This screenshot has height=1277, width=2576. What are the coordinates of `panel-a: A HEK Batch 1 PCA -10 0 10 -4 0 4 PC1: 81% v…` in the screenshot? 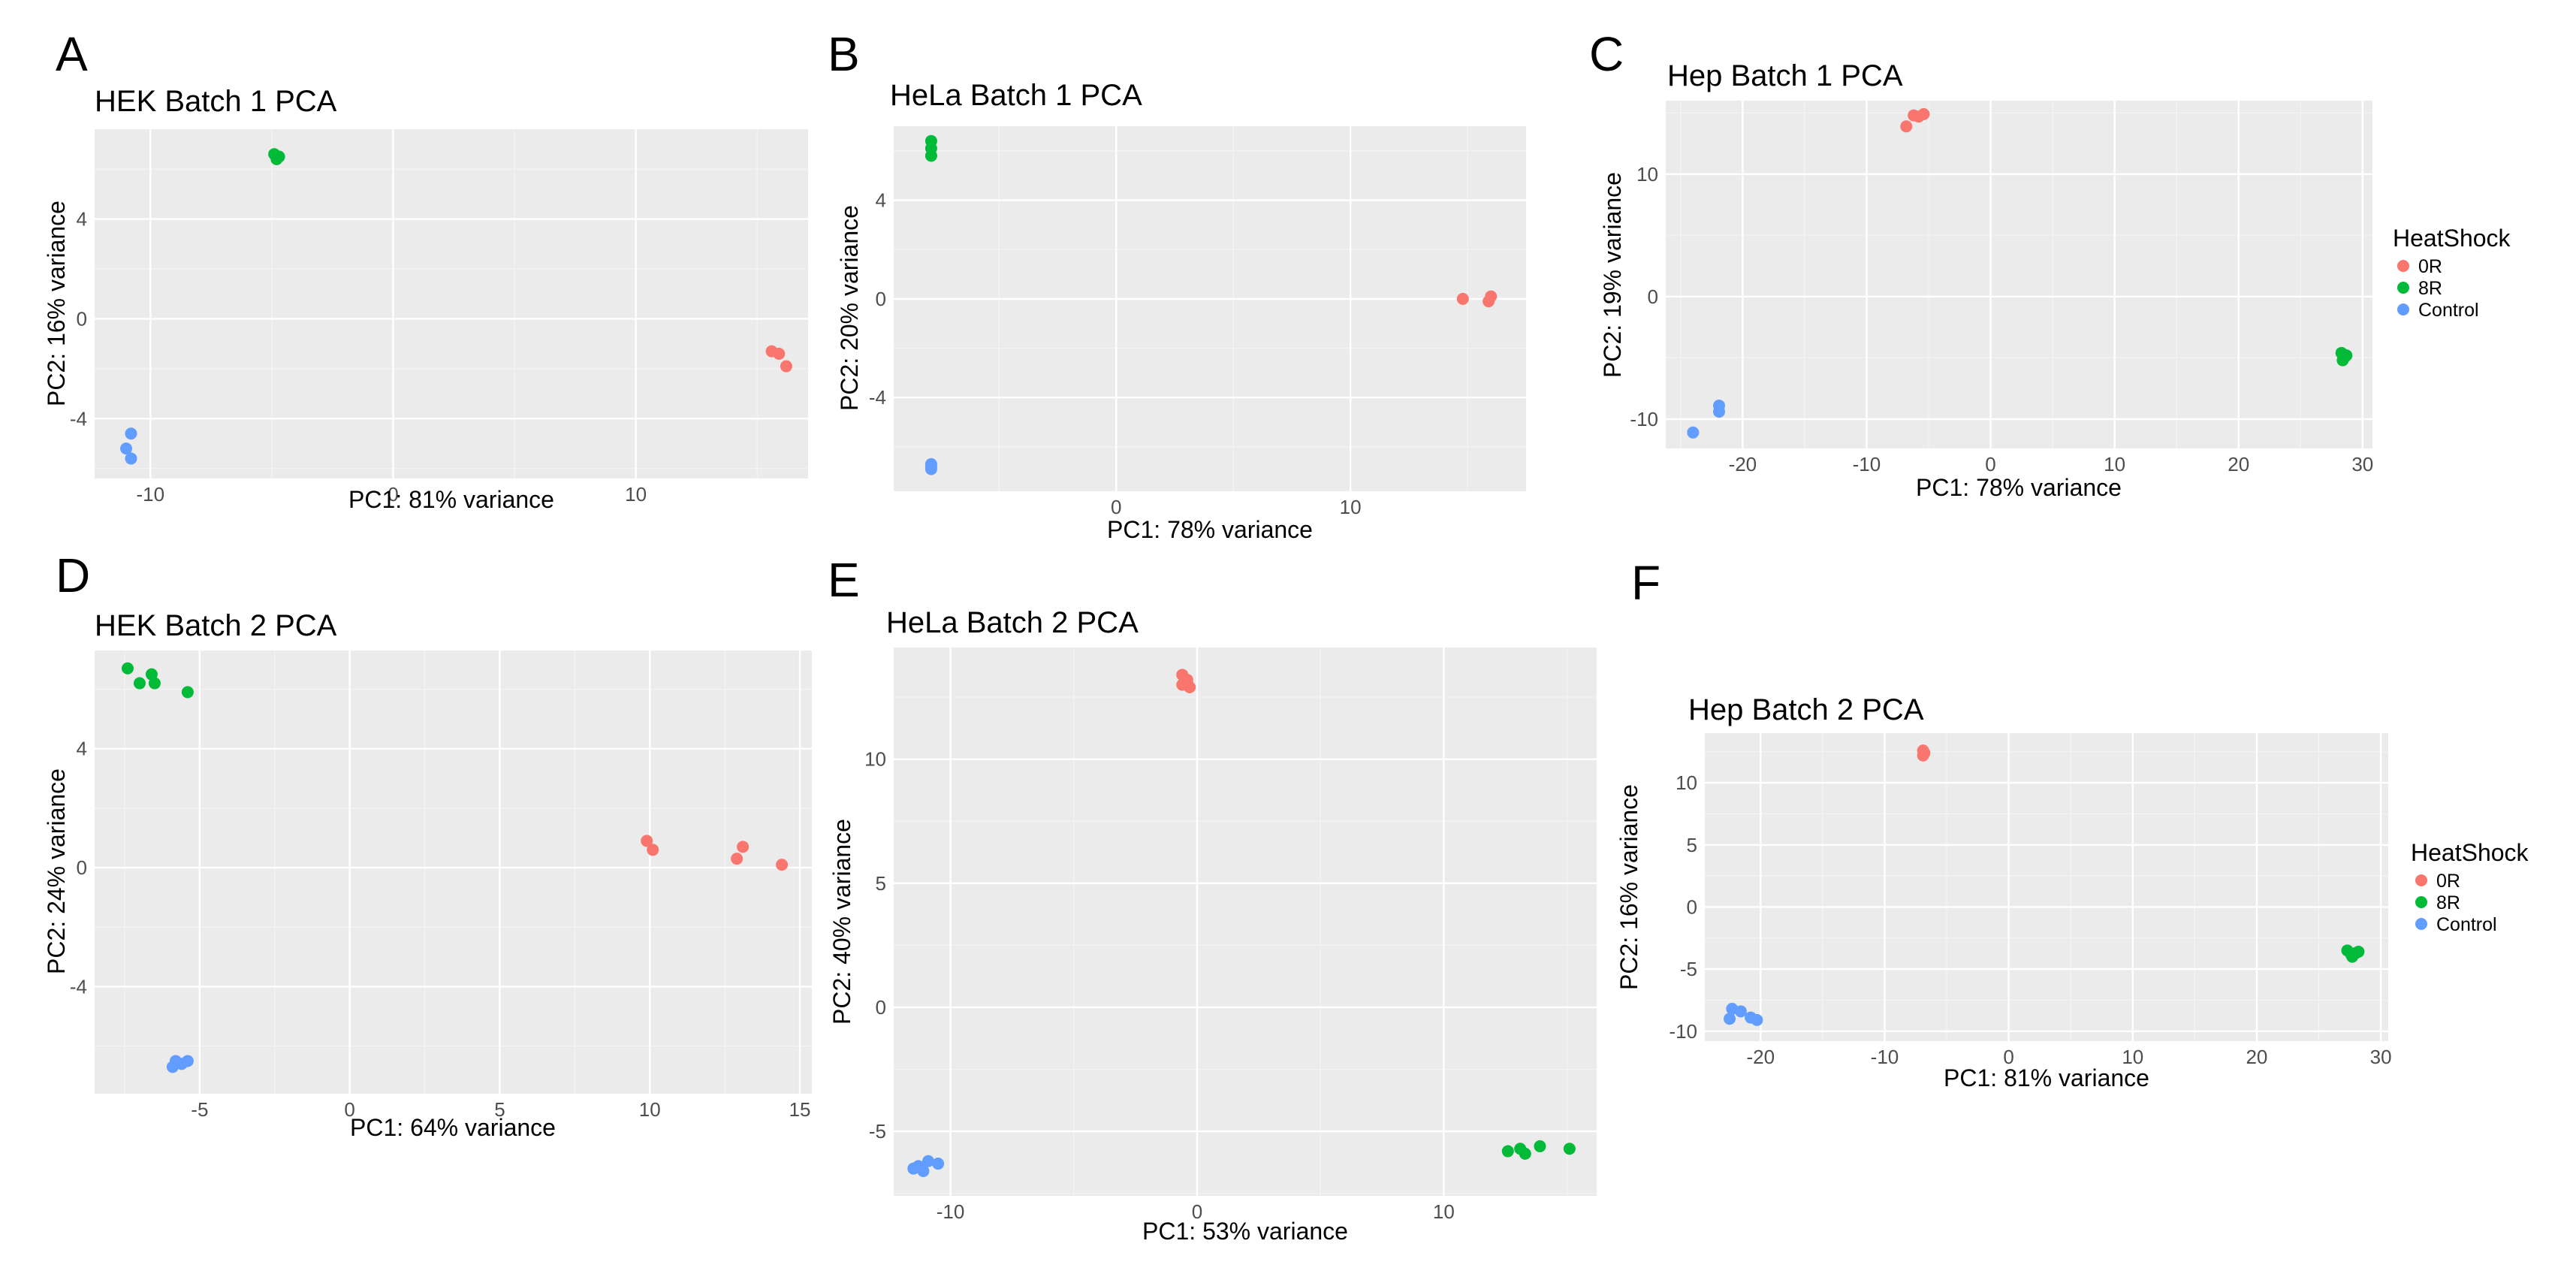 It's located at (425, 270).